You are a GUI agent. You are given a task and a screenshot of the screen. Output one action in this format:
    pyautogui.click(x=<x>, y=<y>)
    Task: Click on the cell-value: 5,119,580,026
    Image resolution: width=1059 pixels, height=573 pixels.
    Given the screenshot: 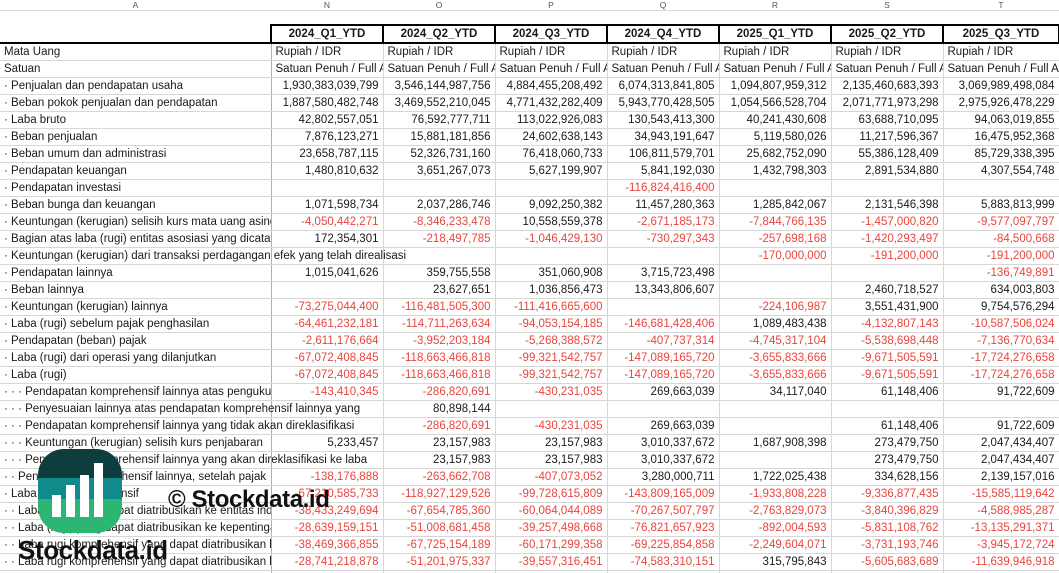 What is the action you would take?
    pyautogui.click(x=775, y=136)
    